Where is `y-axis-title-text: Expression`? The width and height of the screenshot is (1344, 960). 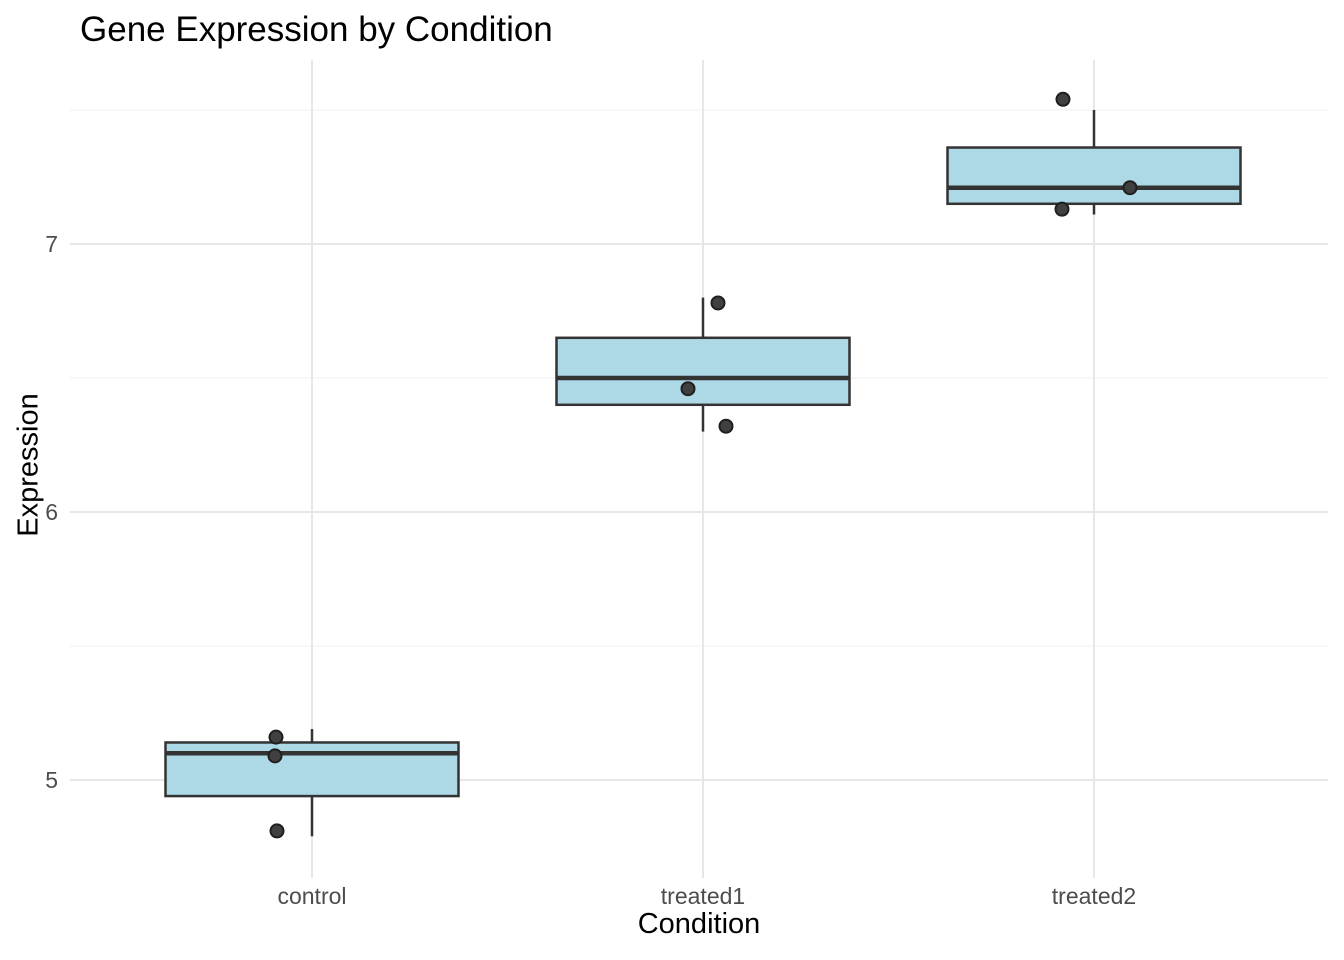 y-axis-title-text: Expression is located at coordinates (28, 465).